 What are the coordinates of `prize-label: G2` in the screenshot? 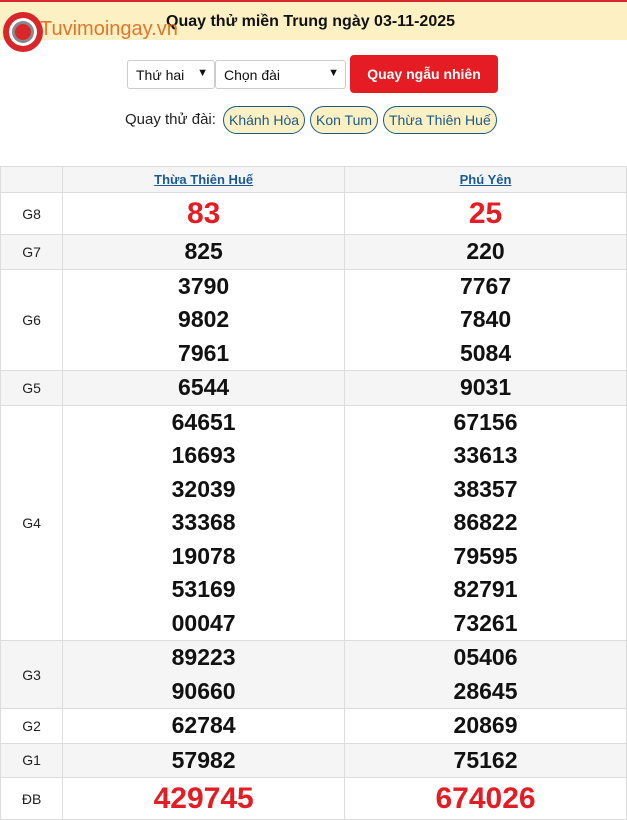 It's located at (32, 726).